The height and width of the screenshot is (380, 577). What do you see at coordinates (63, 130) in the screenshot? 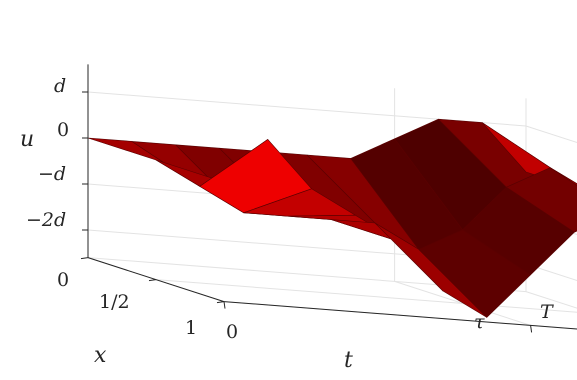
I see `z-tick-label-0: 0` at bounding box center [63, 130].